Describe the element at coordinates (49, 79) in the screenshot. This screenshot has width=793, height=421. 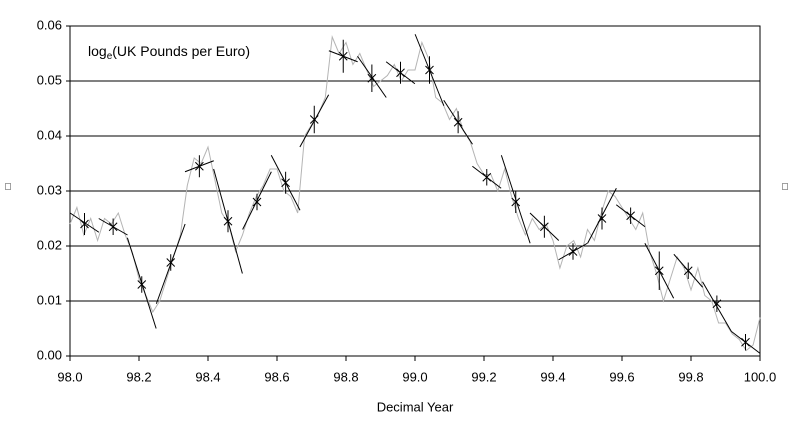
I see `y-tick-label: 0.05` at that location.